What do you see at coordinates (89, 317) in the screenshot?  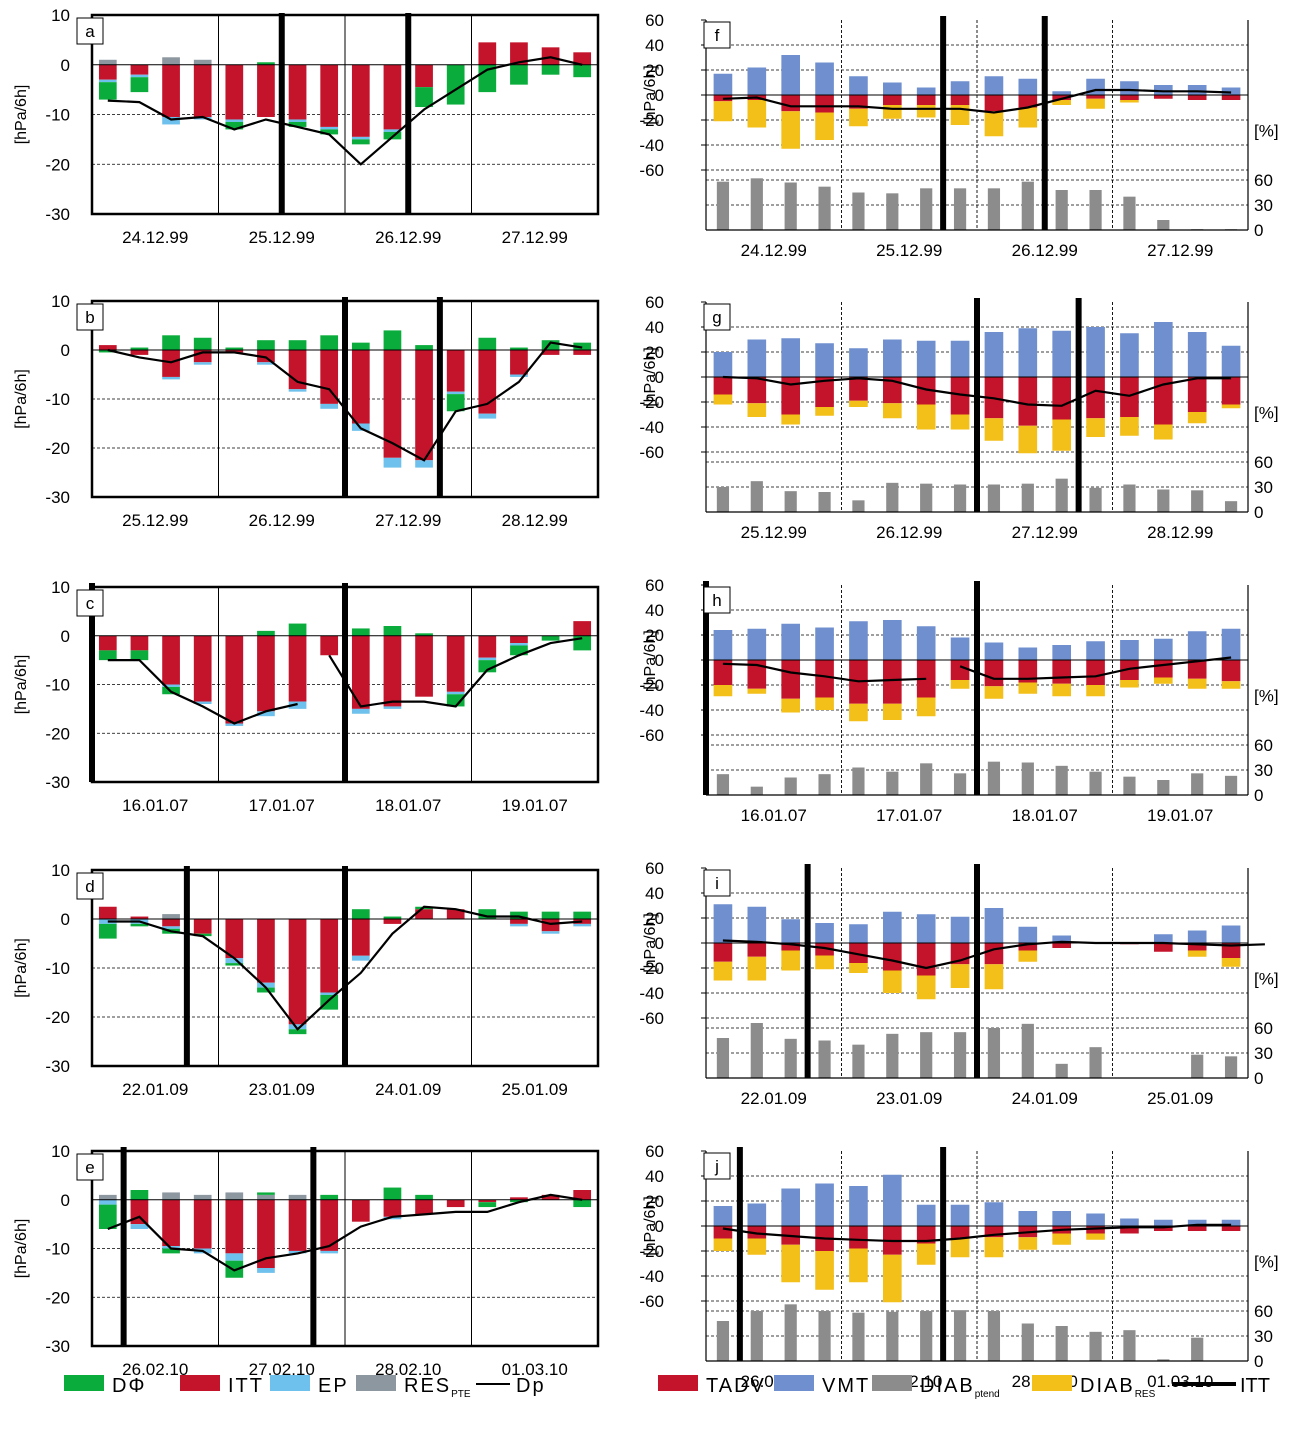 I see `panel-letter: b` at bounding box center [89, 317].